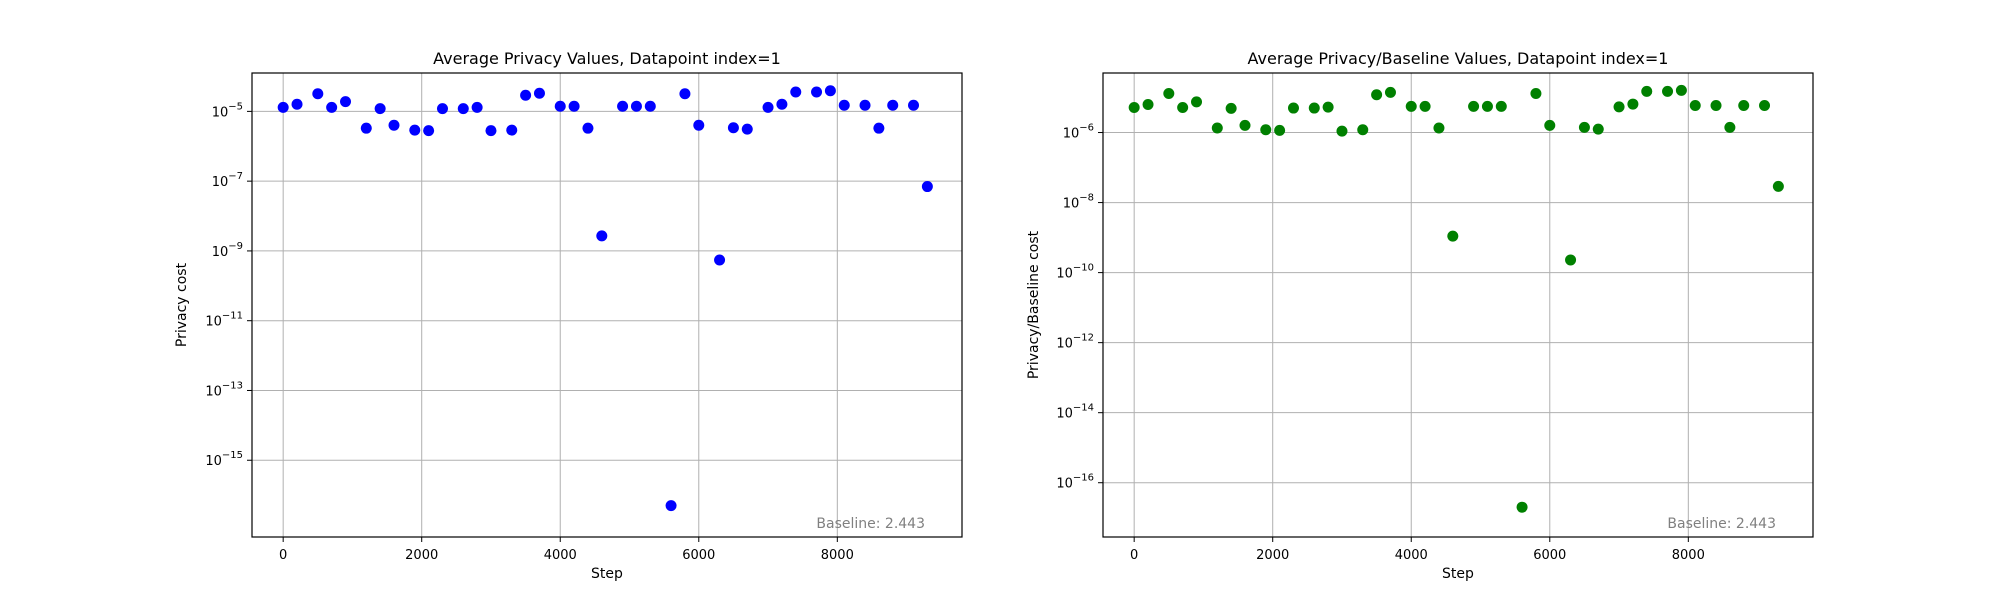 The width and height of the screenshot is (2000, 600). Describe the element at coordinates (1411, 555) in the screenshot. I see `x-tick-label: 4000` at that location.